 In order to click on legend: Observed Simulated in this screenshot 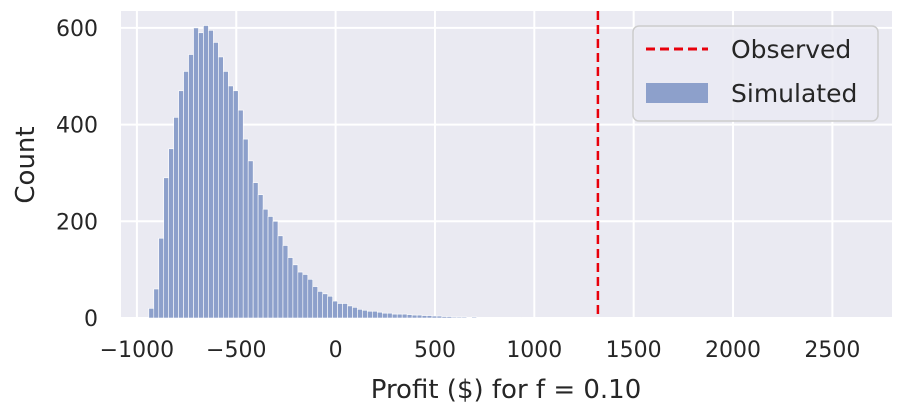, I will do `click(755, 73)`.